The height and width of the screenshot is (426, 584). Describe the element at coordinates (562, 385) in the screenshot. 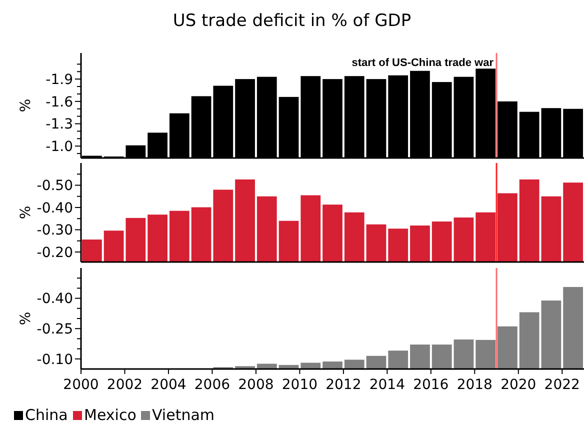

I see `x-tick-label: 2022` at that location.